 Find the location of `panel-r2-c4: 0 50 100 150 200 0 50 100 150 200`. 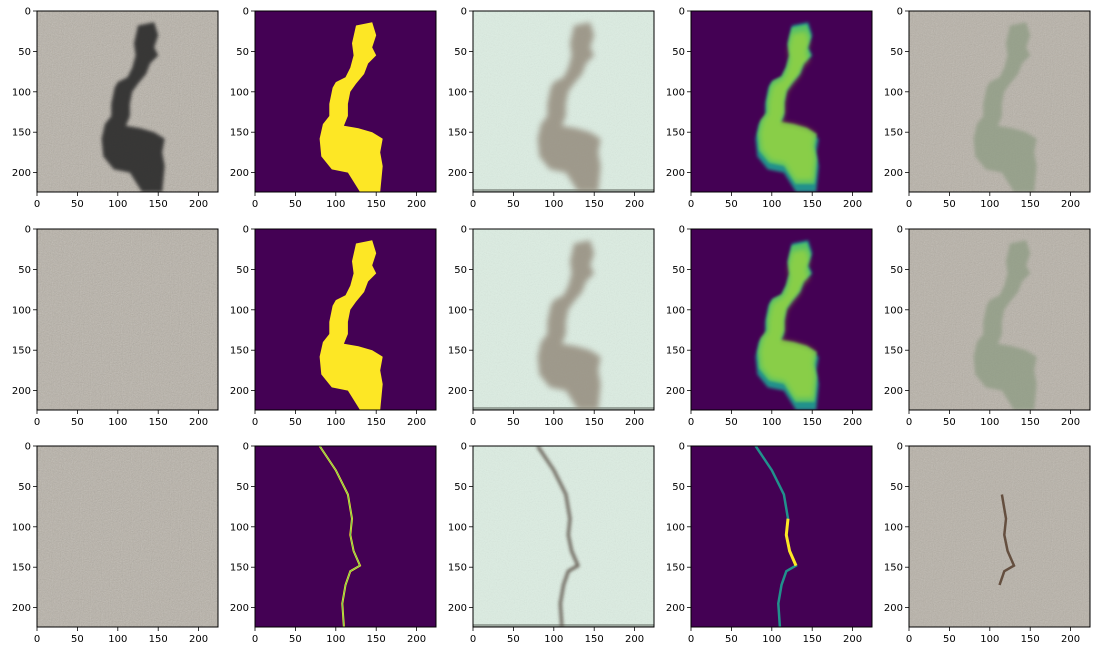

panel-r2-c4: 0 50 100 150 200 0 50 100 150 200 is located at coordinates (987, 543).